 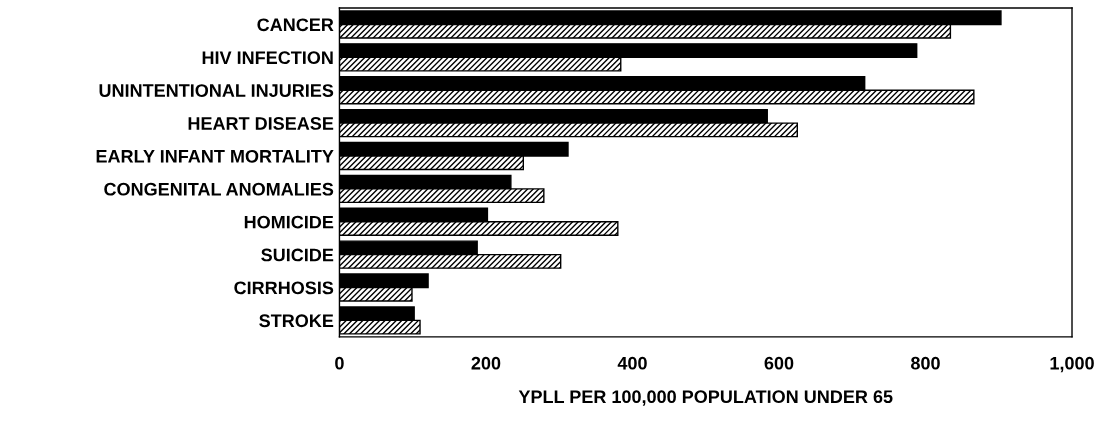 What do you see at coordinates (284, 288) in the screenshot?
I see `y-tick-label: CIRRHOSIS` at bounding box center [284, 288].